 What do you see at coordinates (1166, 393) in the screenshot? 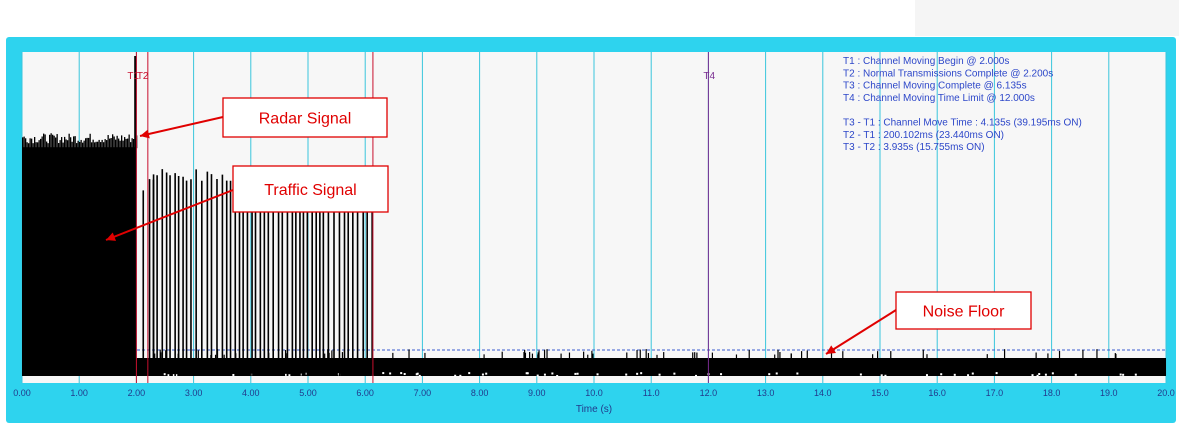
I see `x-tick-label-20: 20.0` at bounding box center [1166, 393].